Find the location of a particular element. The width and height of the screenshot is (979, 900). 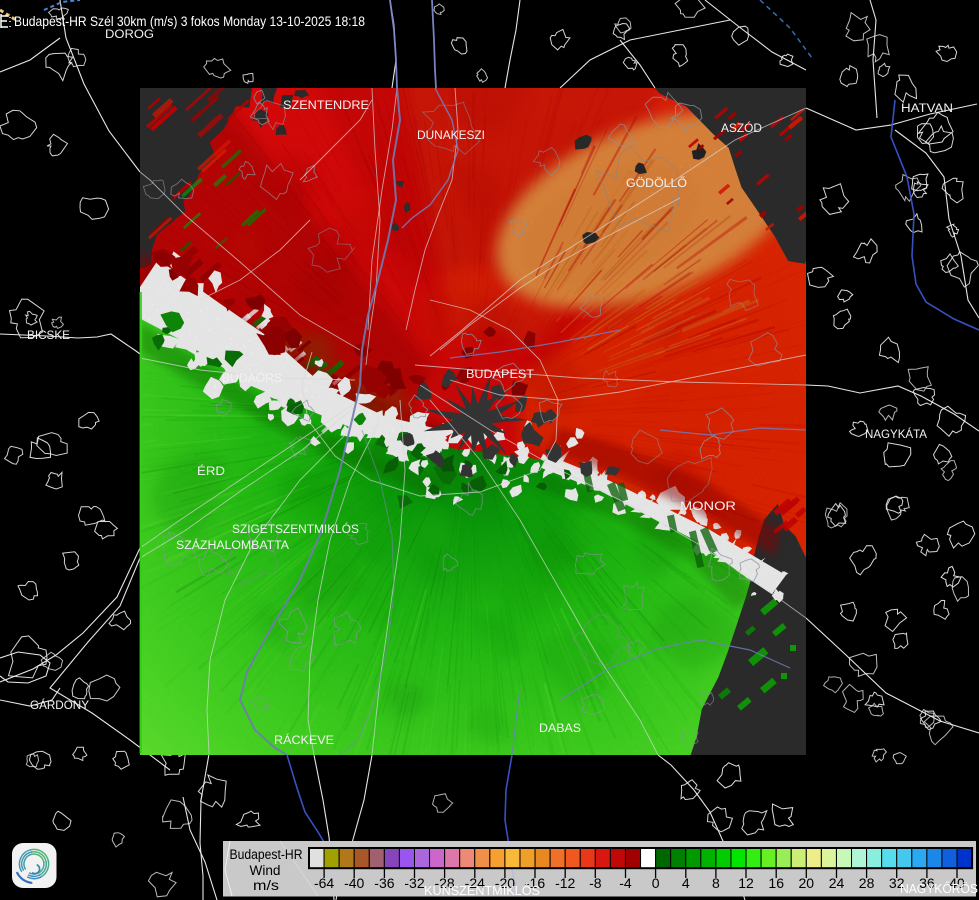

svg-text: 4 is located at coordinates (686, 883).